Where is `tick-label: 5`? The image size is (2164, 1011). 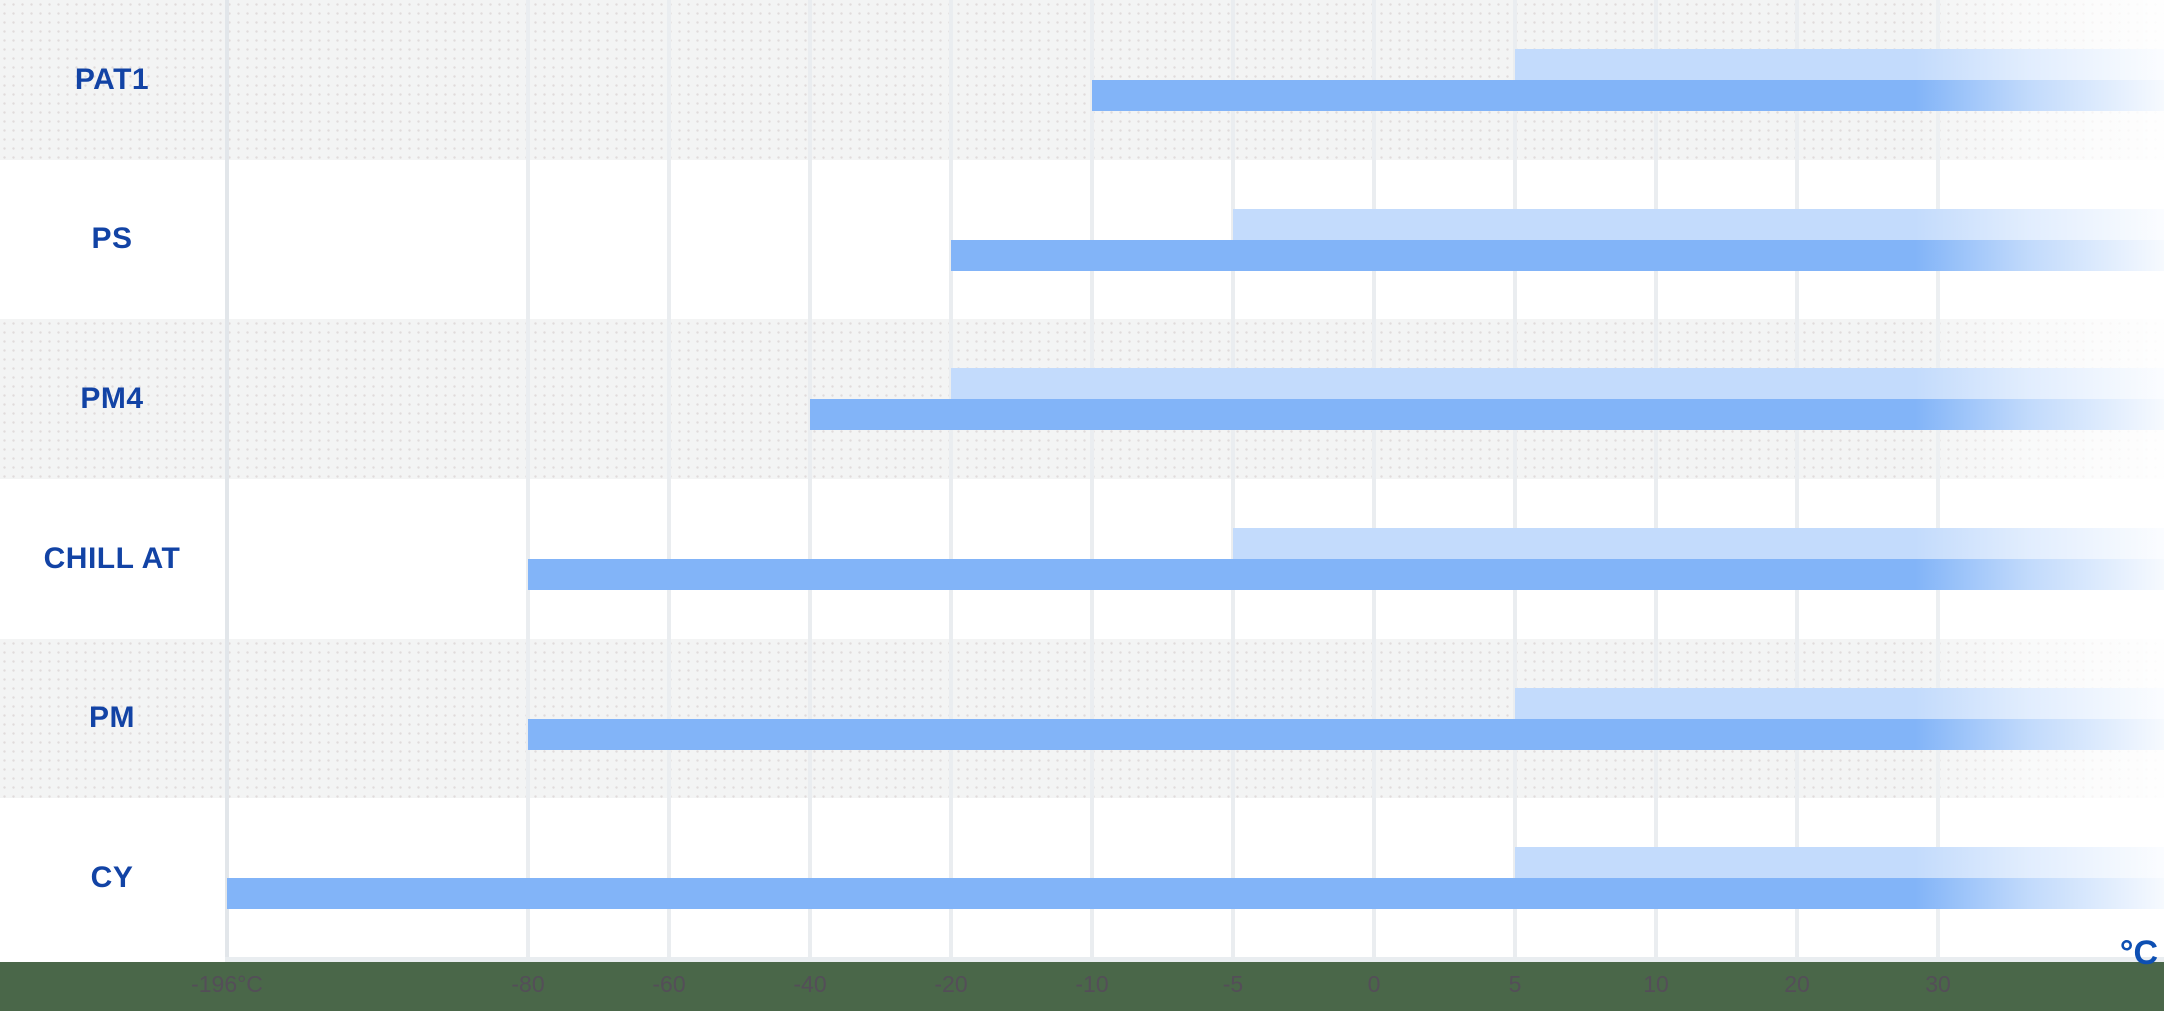 tick-label: 5 is located at coordinates (1515, 984).